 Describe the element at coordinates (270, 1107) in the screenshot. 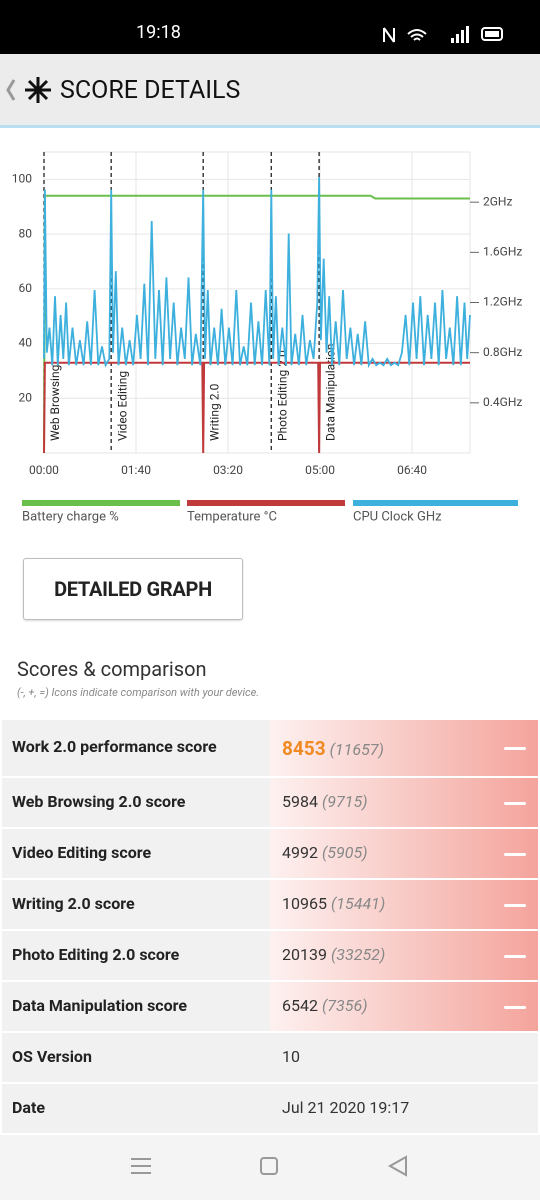

I see `info-row: Date Jul 21 2020 19:17` at that location.